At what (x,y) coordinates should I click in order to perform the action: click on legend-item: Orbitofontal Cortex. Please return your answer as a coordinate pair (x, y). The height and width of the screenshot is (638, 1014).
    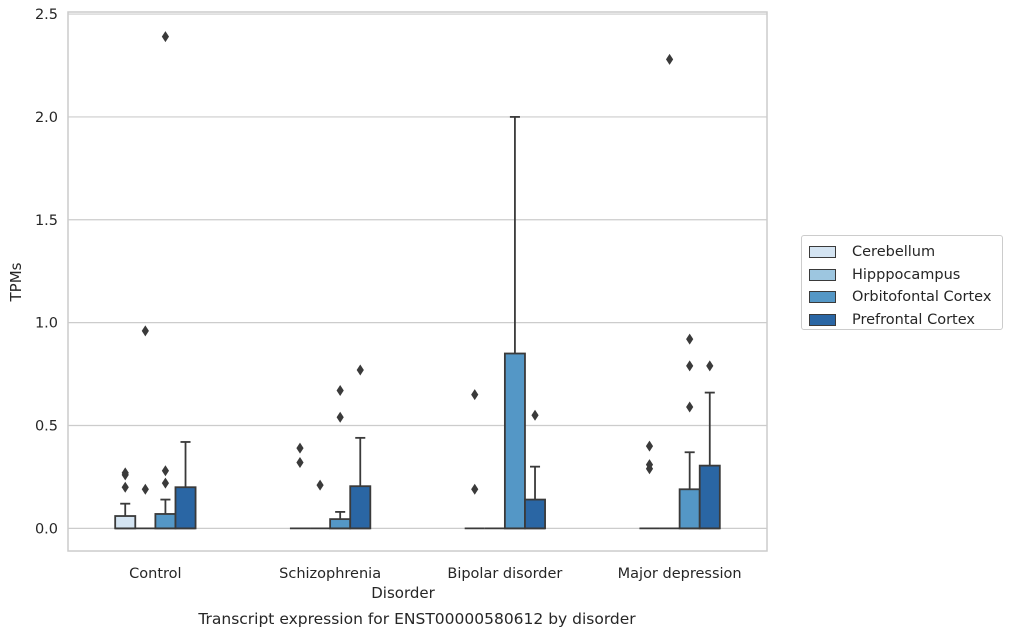
    Looking at the image, I should click on (905, 297).